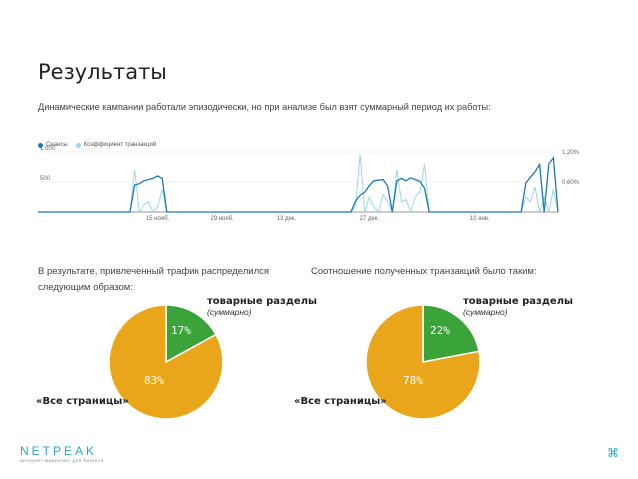 This screenshot has width=638, height=479. I want to click on chart-legend: Сеансы Коэффициент транзакций, so click(97, 145).